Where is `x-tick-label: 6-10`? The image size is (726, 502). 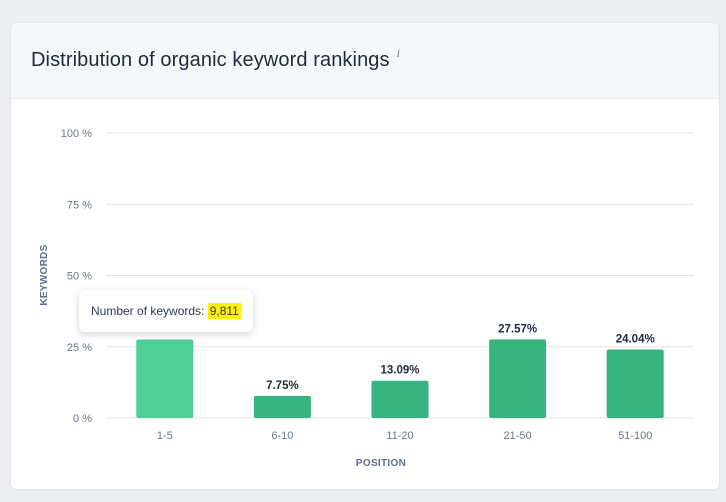 x-tick-label: 6-10 is located at coordinates (282, 436).